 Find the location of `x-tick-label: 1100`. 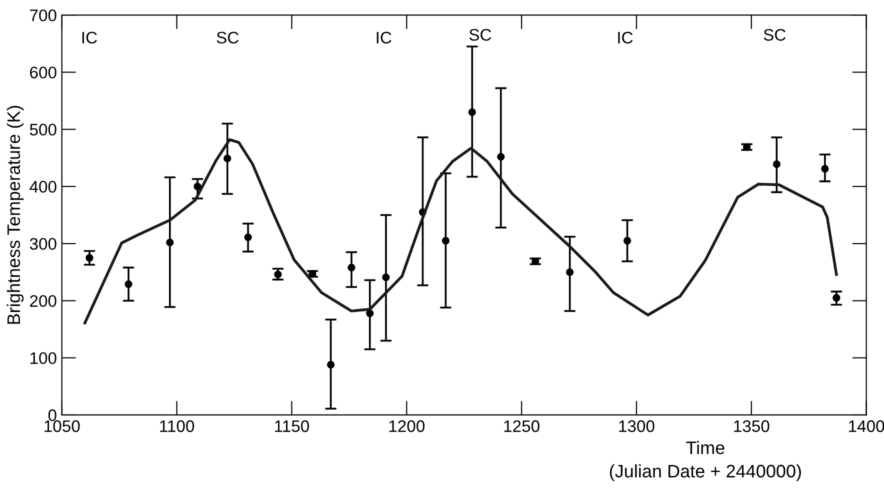

x-tick-label: 1100 is located at coordinates (177, 426).